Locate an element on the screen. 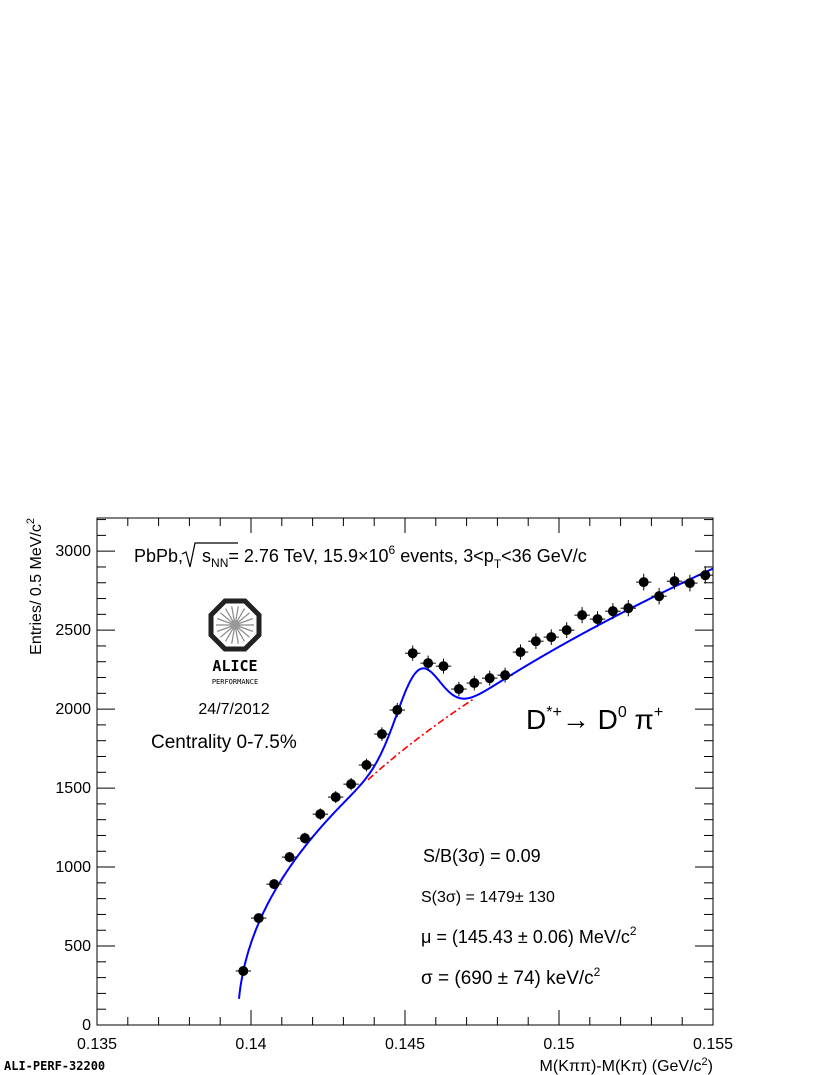 This screenshot has width=830, height=1075. y-axis-label: Entries/ 0.5 MeV/c2 is located at coordinates (35, 586).